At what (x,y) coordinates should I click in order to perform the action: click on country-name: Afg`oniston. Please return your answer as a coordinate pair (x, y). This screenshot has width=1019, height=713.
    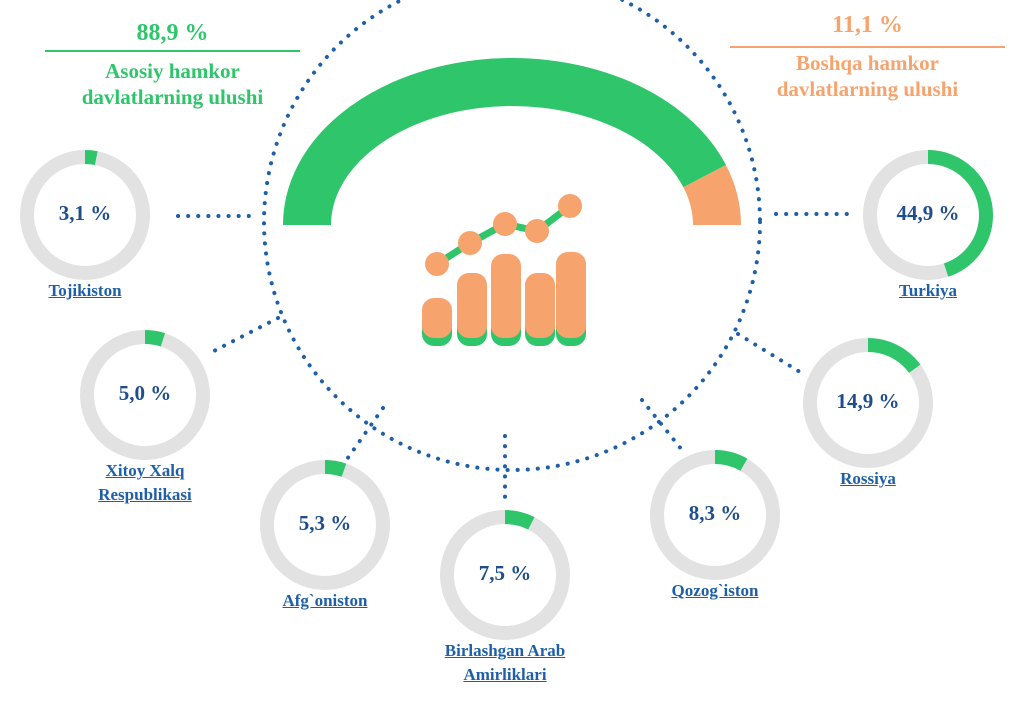
    Looking at the image, I should click on (325, 600).